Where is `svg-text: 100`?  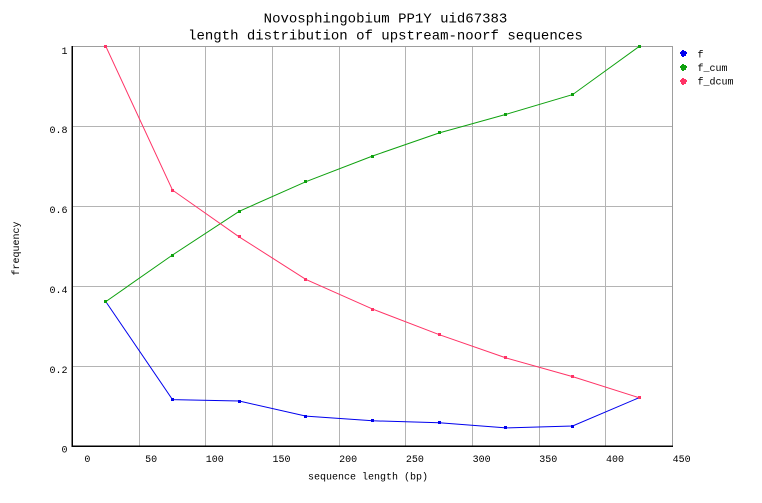 svg-text: 100 is located at coordinates (215, 460).